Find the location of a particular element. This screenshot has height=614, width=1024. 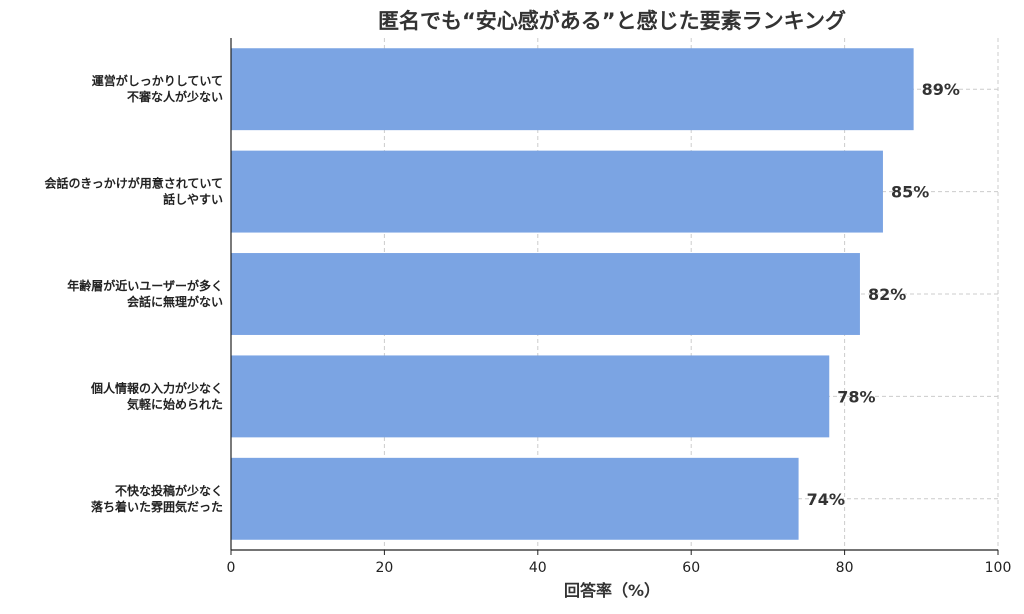

y-tick-label: 会話に無理がない is located at coordinates (175, 301).